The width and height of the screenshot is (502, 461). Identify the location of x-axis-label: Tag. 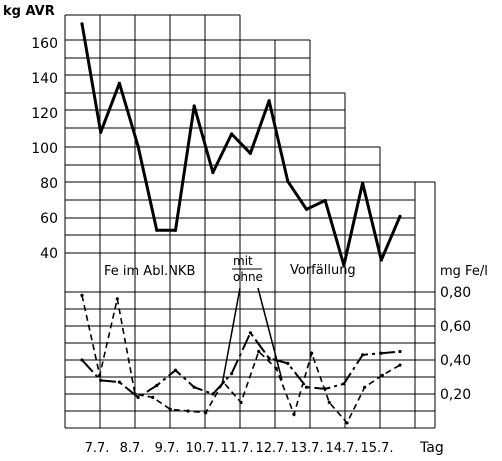
(431, 448).